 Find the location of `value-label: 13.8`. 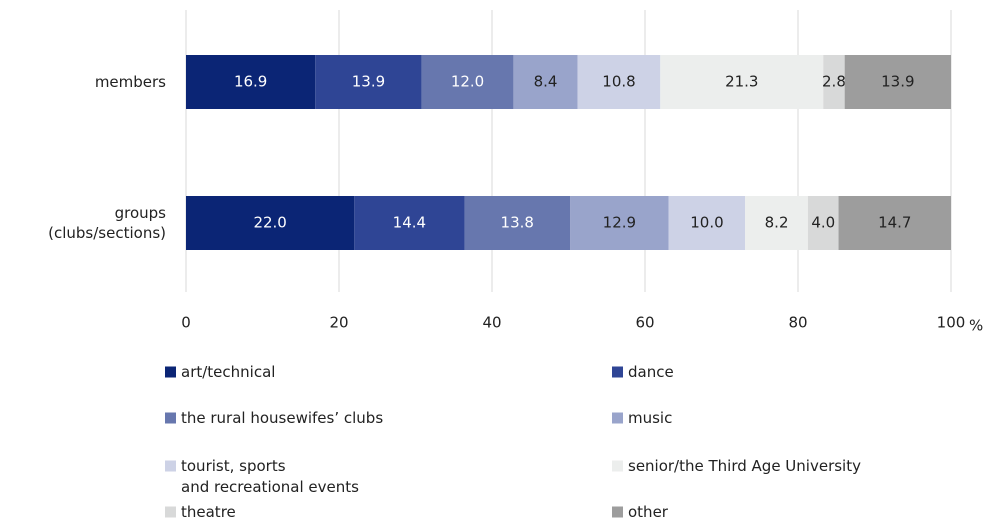

value-label: 13.8 is located at coordinates (517, 223).